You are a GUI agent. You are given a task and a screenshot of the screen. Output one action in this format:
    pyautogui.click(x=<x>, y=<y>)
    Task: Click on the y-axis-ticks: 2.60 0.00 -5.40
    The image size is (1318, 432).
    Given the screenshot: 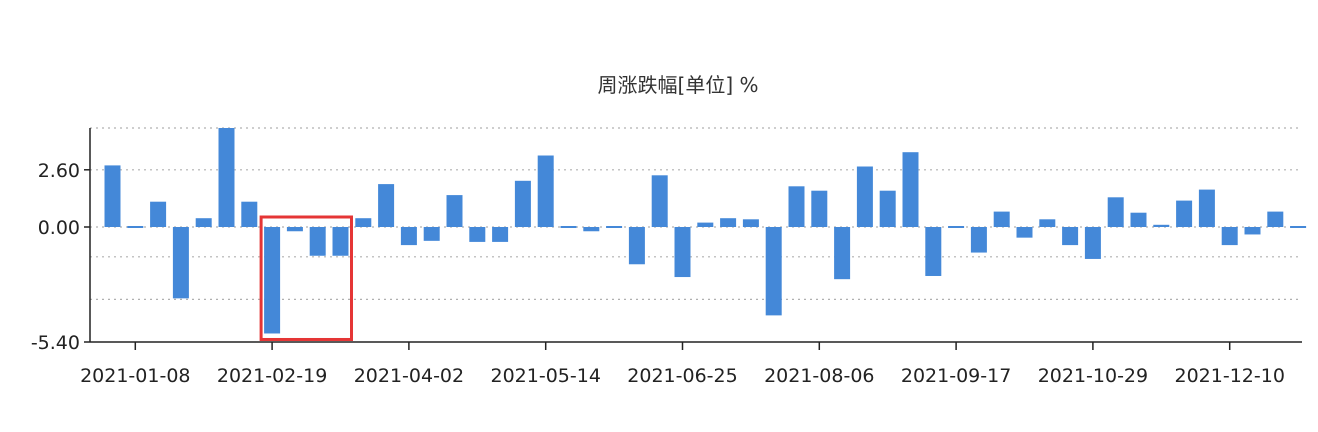 What is the action you would take?
    pyautogui.click(x=60, y=257)
    